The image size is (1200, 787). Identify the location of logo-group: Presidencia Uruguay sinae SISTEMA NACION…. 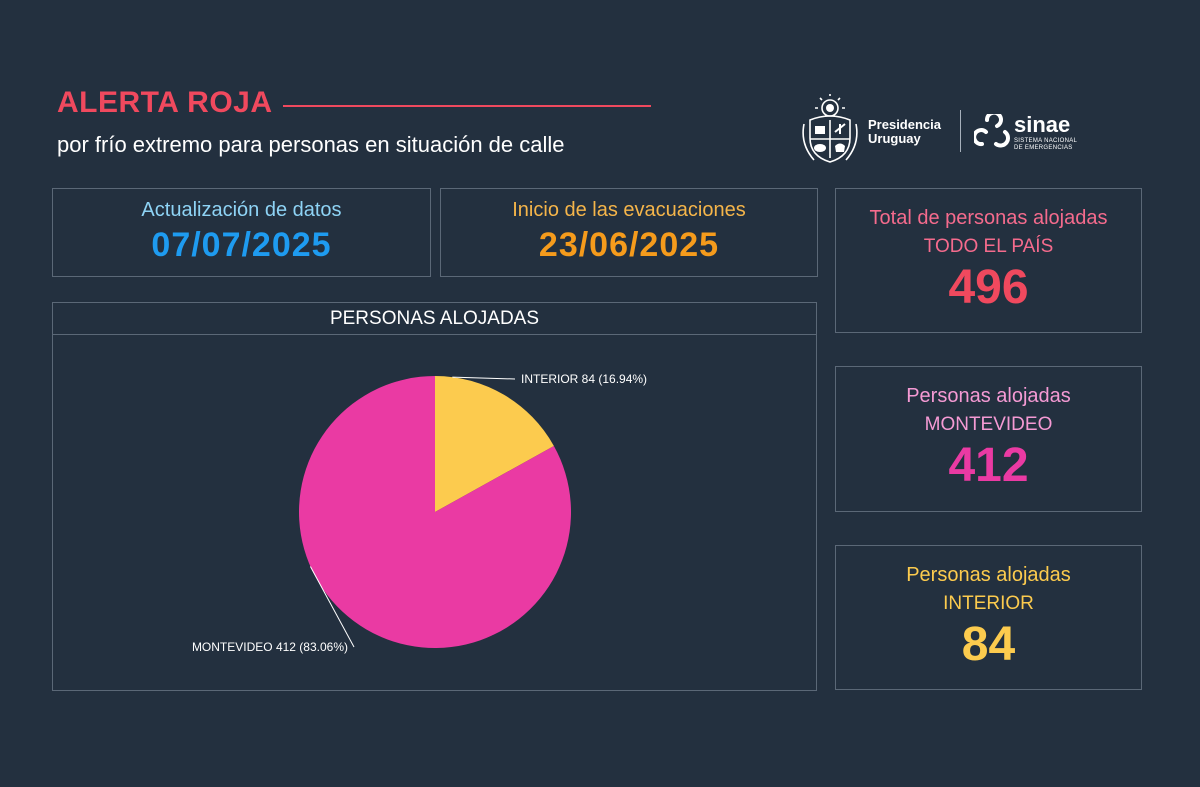
(950, 131).